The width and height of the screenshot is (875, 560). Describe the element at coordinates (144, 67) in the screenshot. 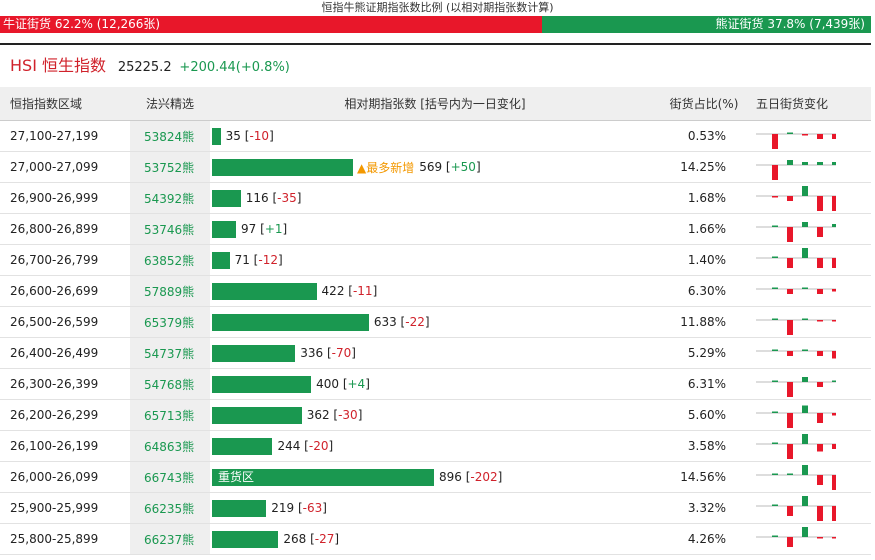

I see `index-price: 25225.2` at that location.